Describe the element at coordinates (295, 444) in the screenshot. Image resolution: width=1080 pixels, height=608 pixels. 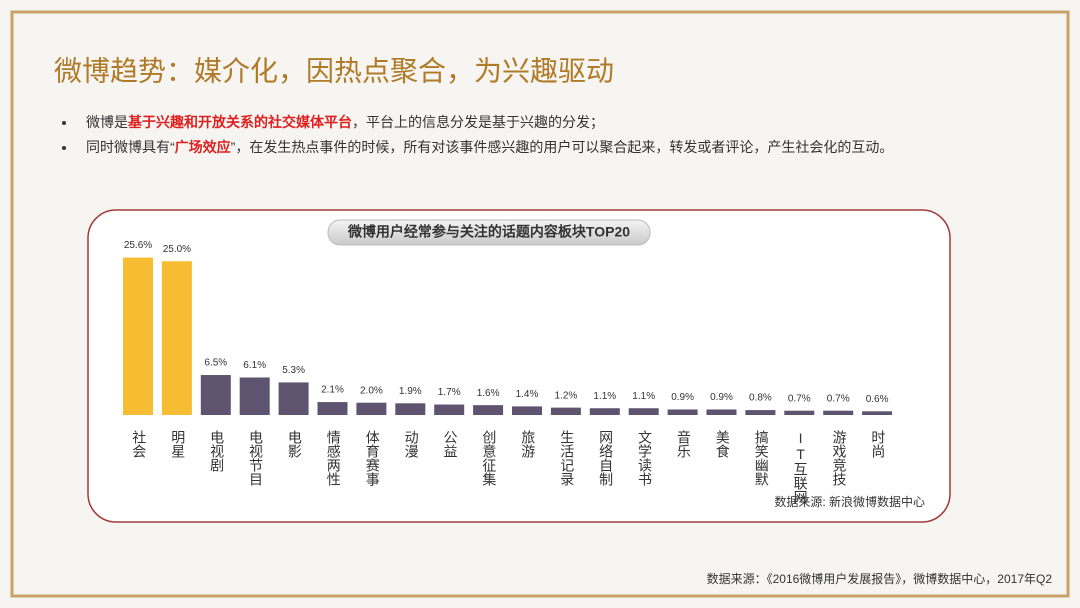
I see `category-label: 电影` at that location.